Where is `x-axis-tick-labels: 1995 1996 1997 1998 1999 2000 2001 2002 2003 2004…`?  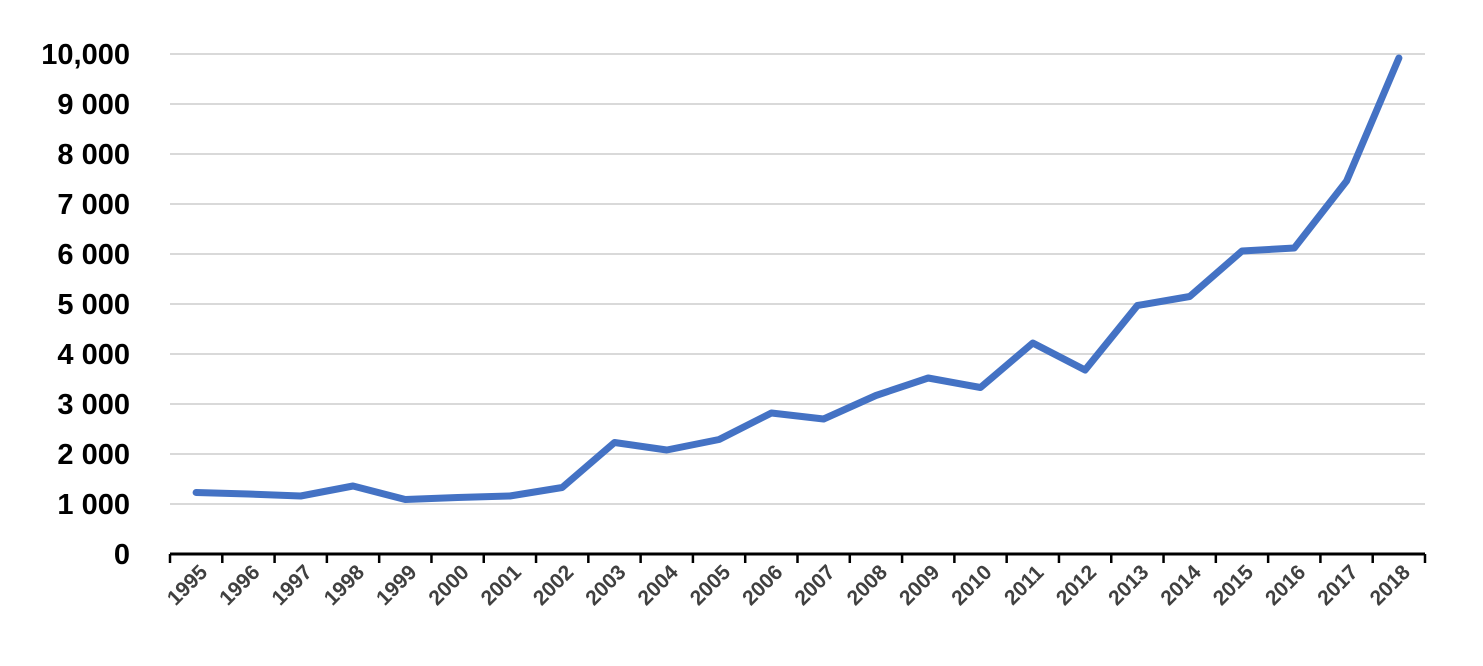
x-axis-tick-labels: 1995 1996 1997 1998 1999 2000 2001 2002 2003 2004… is located at coordinates (789, 586).